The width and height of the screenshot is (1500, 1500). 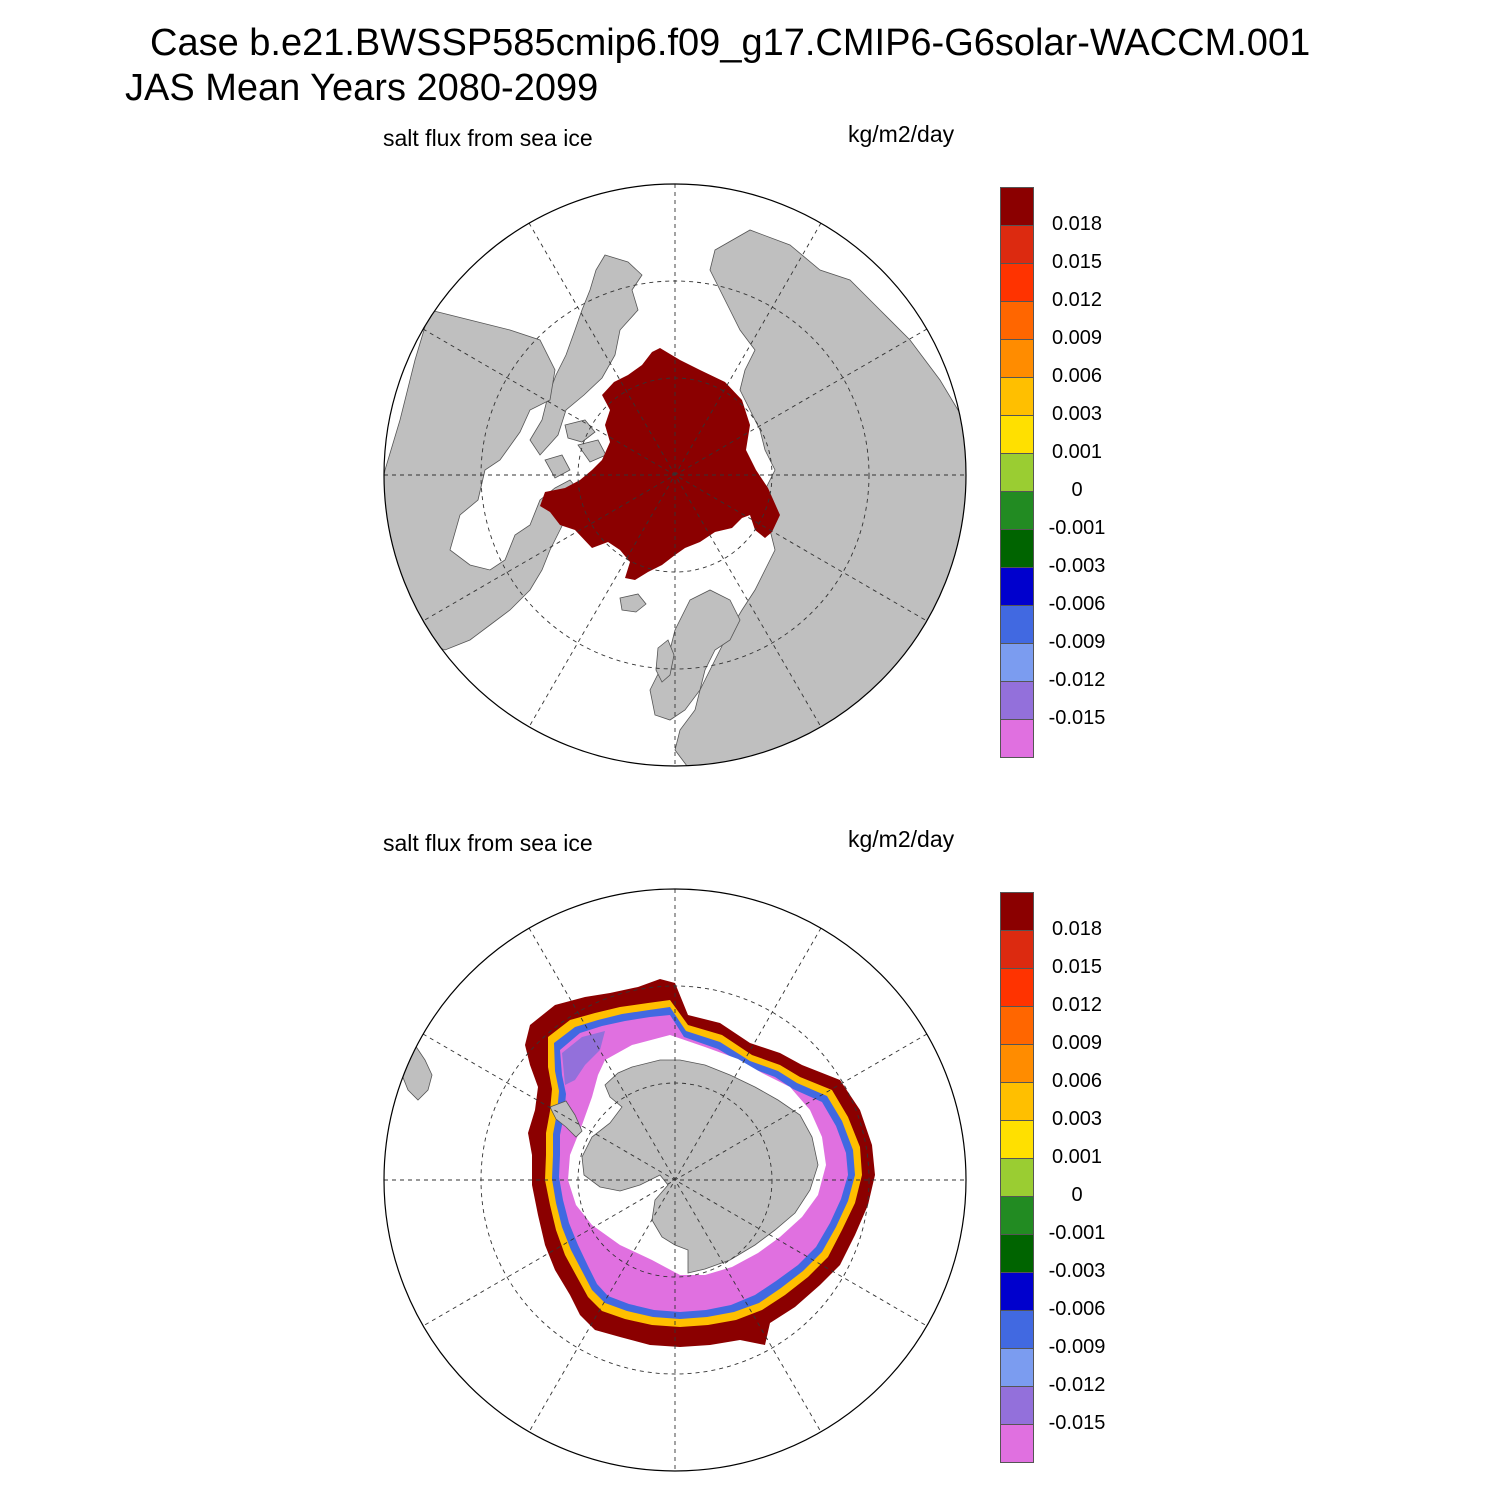 What do you see at coordinates (1077, 718) in the screenshot?
I see `colorbar-north-tick-label: -0.015` at bounding box center [1077, 718].